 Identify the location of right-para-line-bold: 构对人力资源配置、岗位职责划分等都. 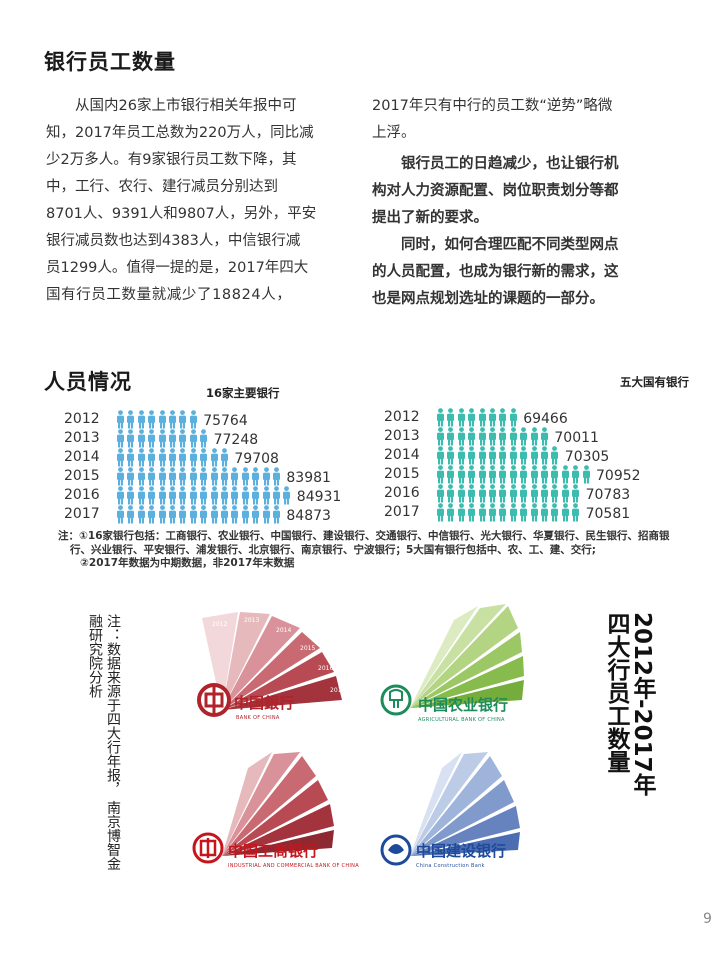
(495, 191).